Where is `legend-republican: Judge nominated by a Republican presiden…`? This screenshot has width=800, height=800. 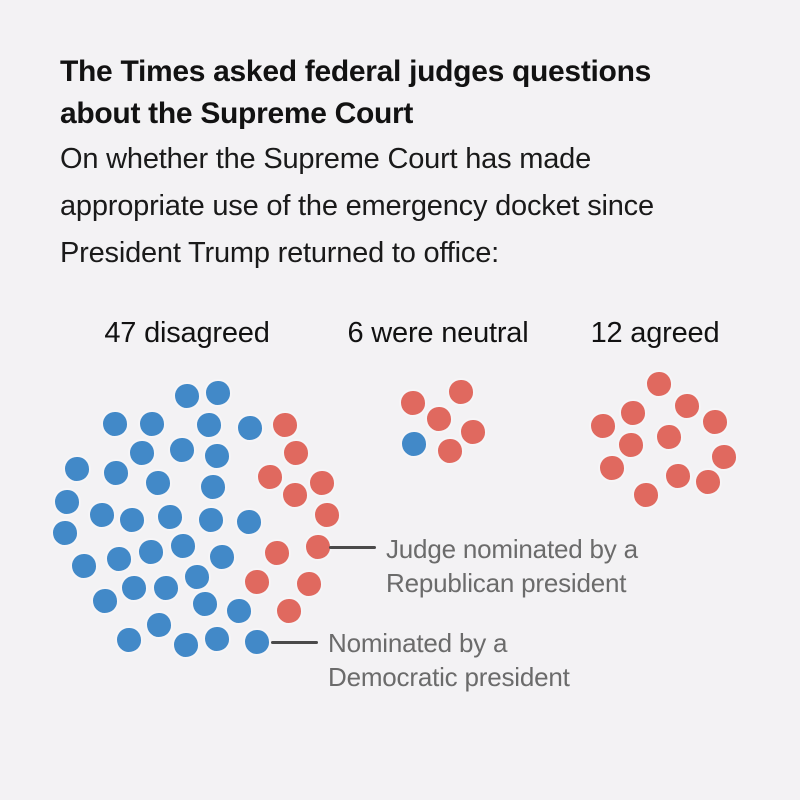 legend-republican: Judge nominated by a Republican presiden… is located at coordinates (512, 566).